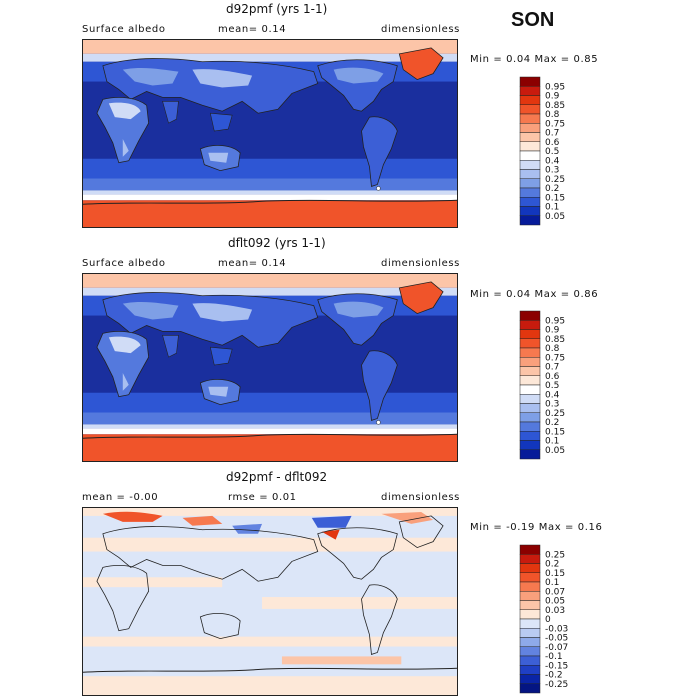 The width and height of the screenshot is (700, 700). I want to click on colorbar-tick-label: -0.2, so click(554, 676).